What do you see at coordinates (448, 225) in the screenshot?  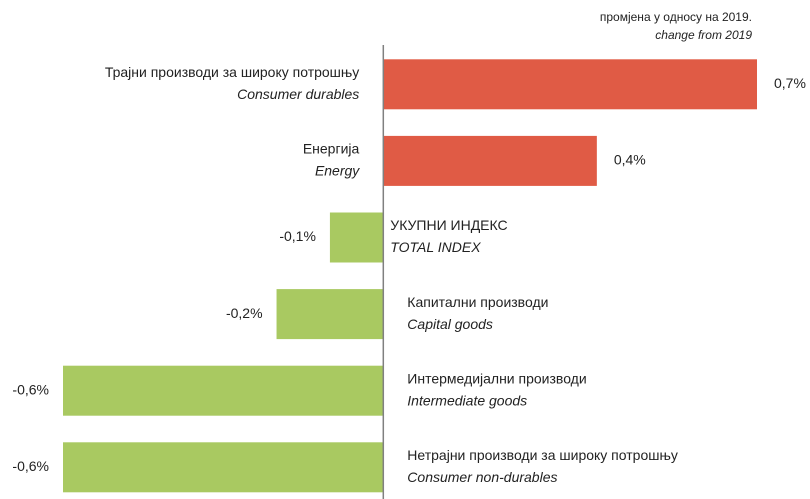 I see `category-label: УКУПНИ ИНДЕКС` at bounding box center [448, 225].